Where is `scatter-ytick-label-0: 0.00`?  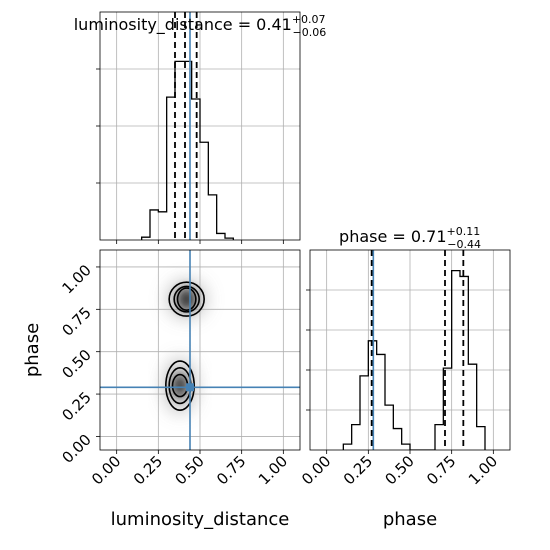 scatter-ytick-label-0: 0.00 is located at coordinates (76, 449).